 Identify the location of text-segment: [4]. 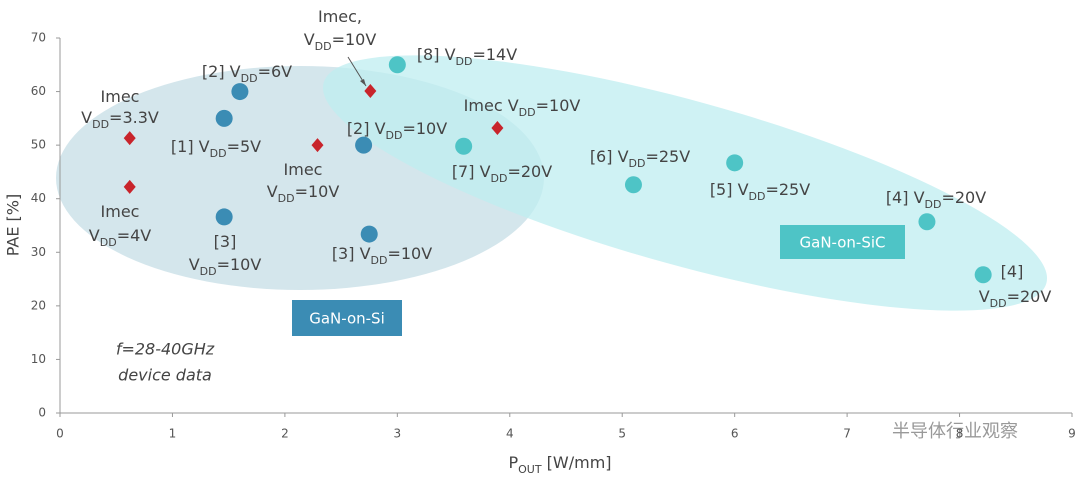
(1012, 271).